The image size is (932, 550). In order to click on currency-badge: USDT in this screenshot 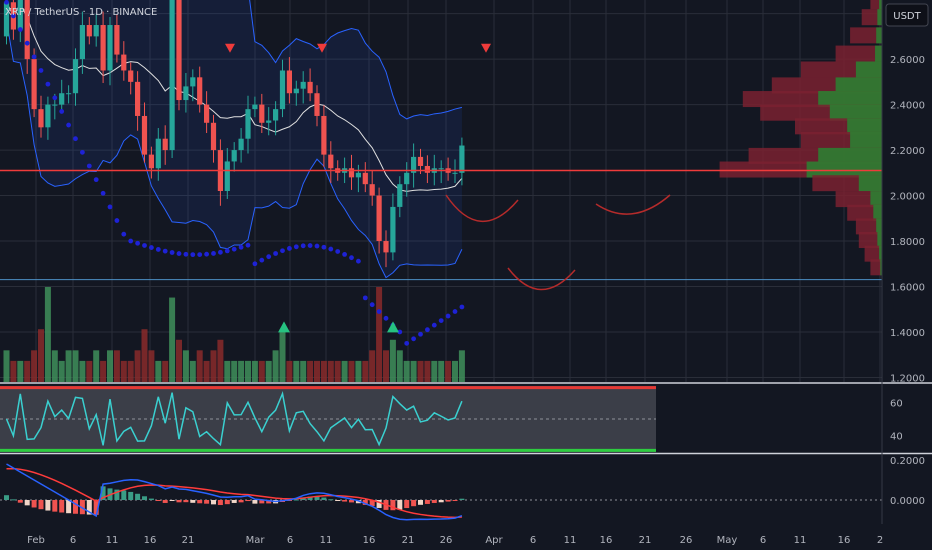, I will do `click(907, 15)`.